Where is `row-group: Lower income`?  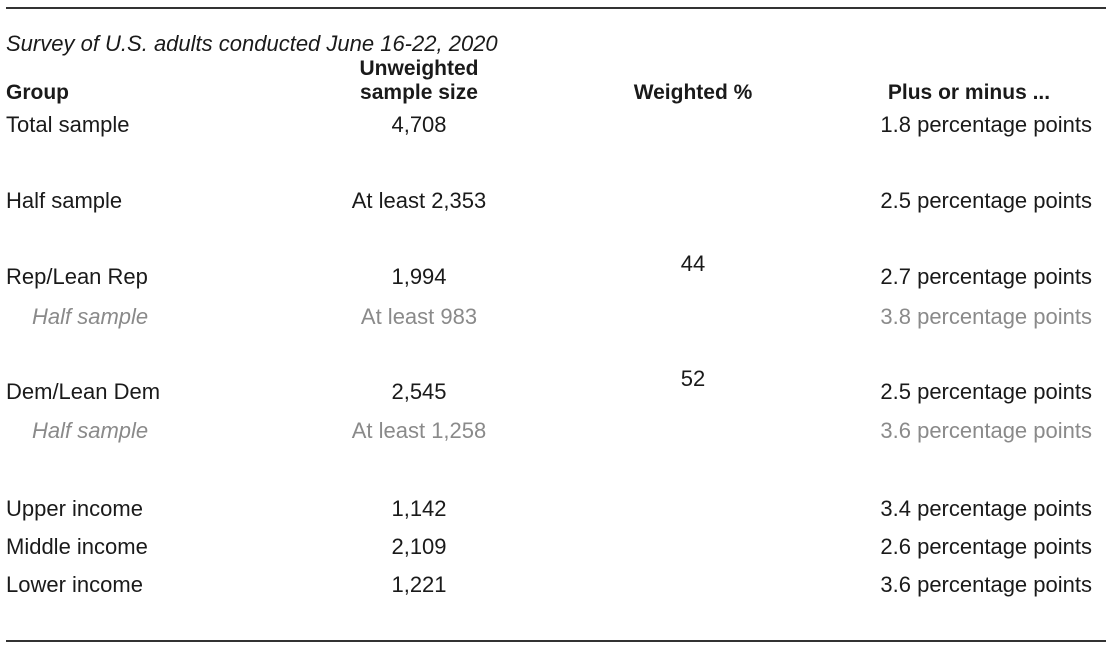
row-group: Lower income is located at coordinates (74, 584).